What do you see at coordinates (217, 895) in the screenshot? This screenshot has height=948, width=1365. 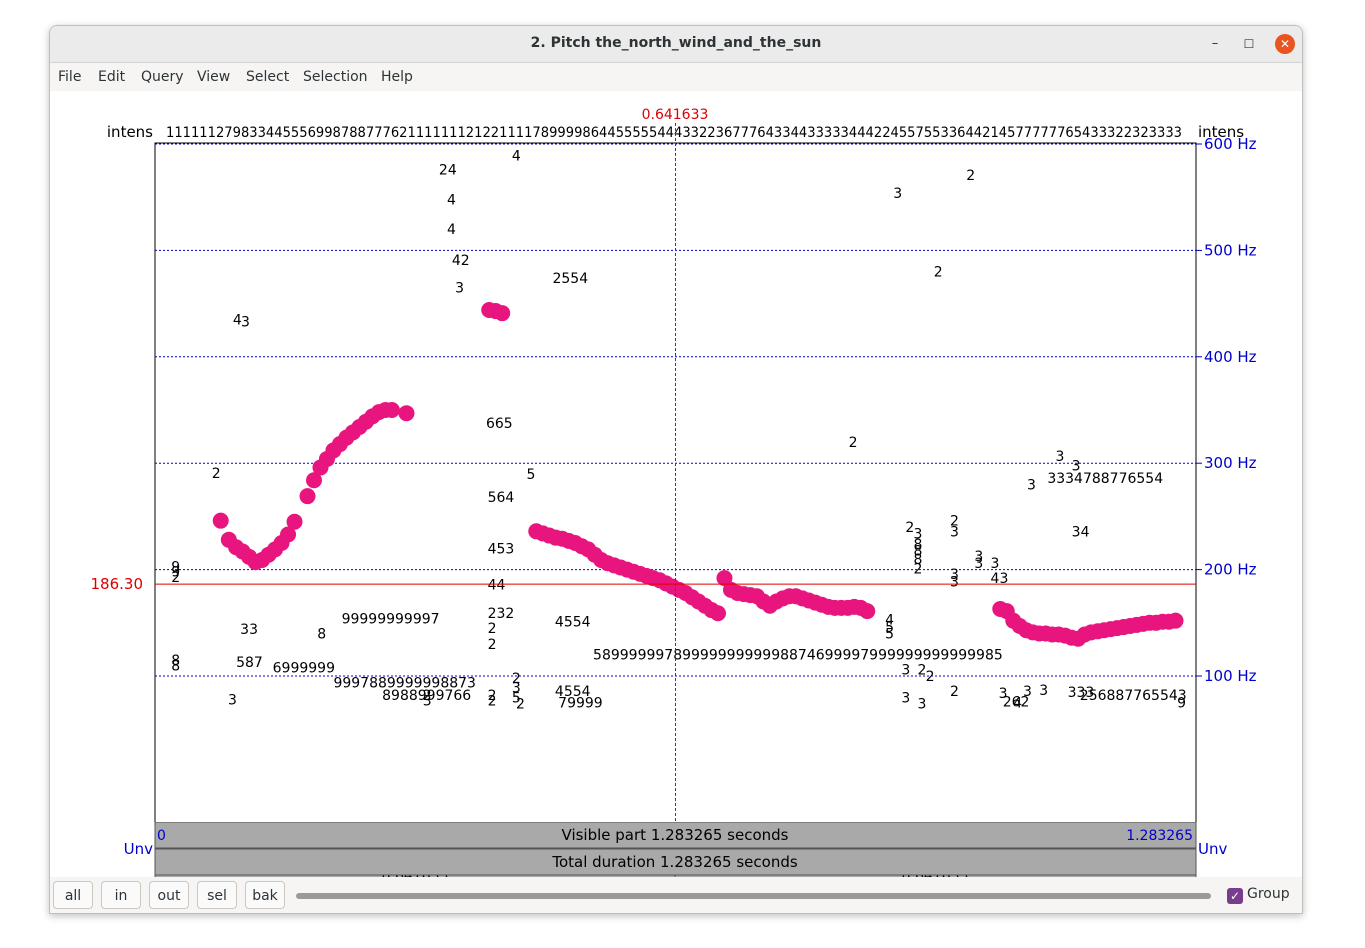 I see `zoom-selection-button: sel` at bounding box center [217, 895].